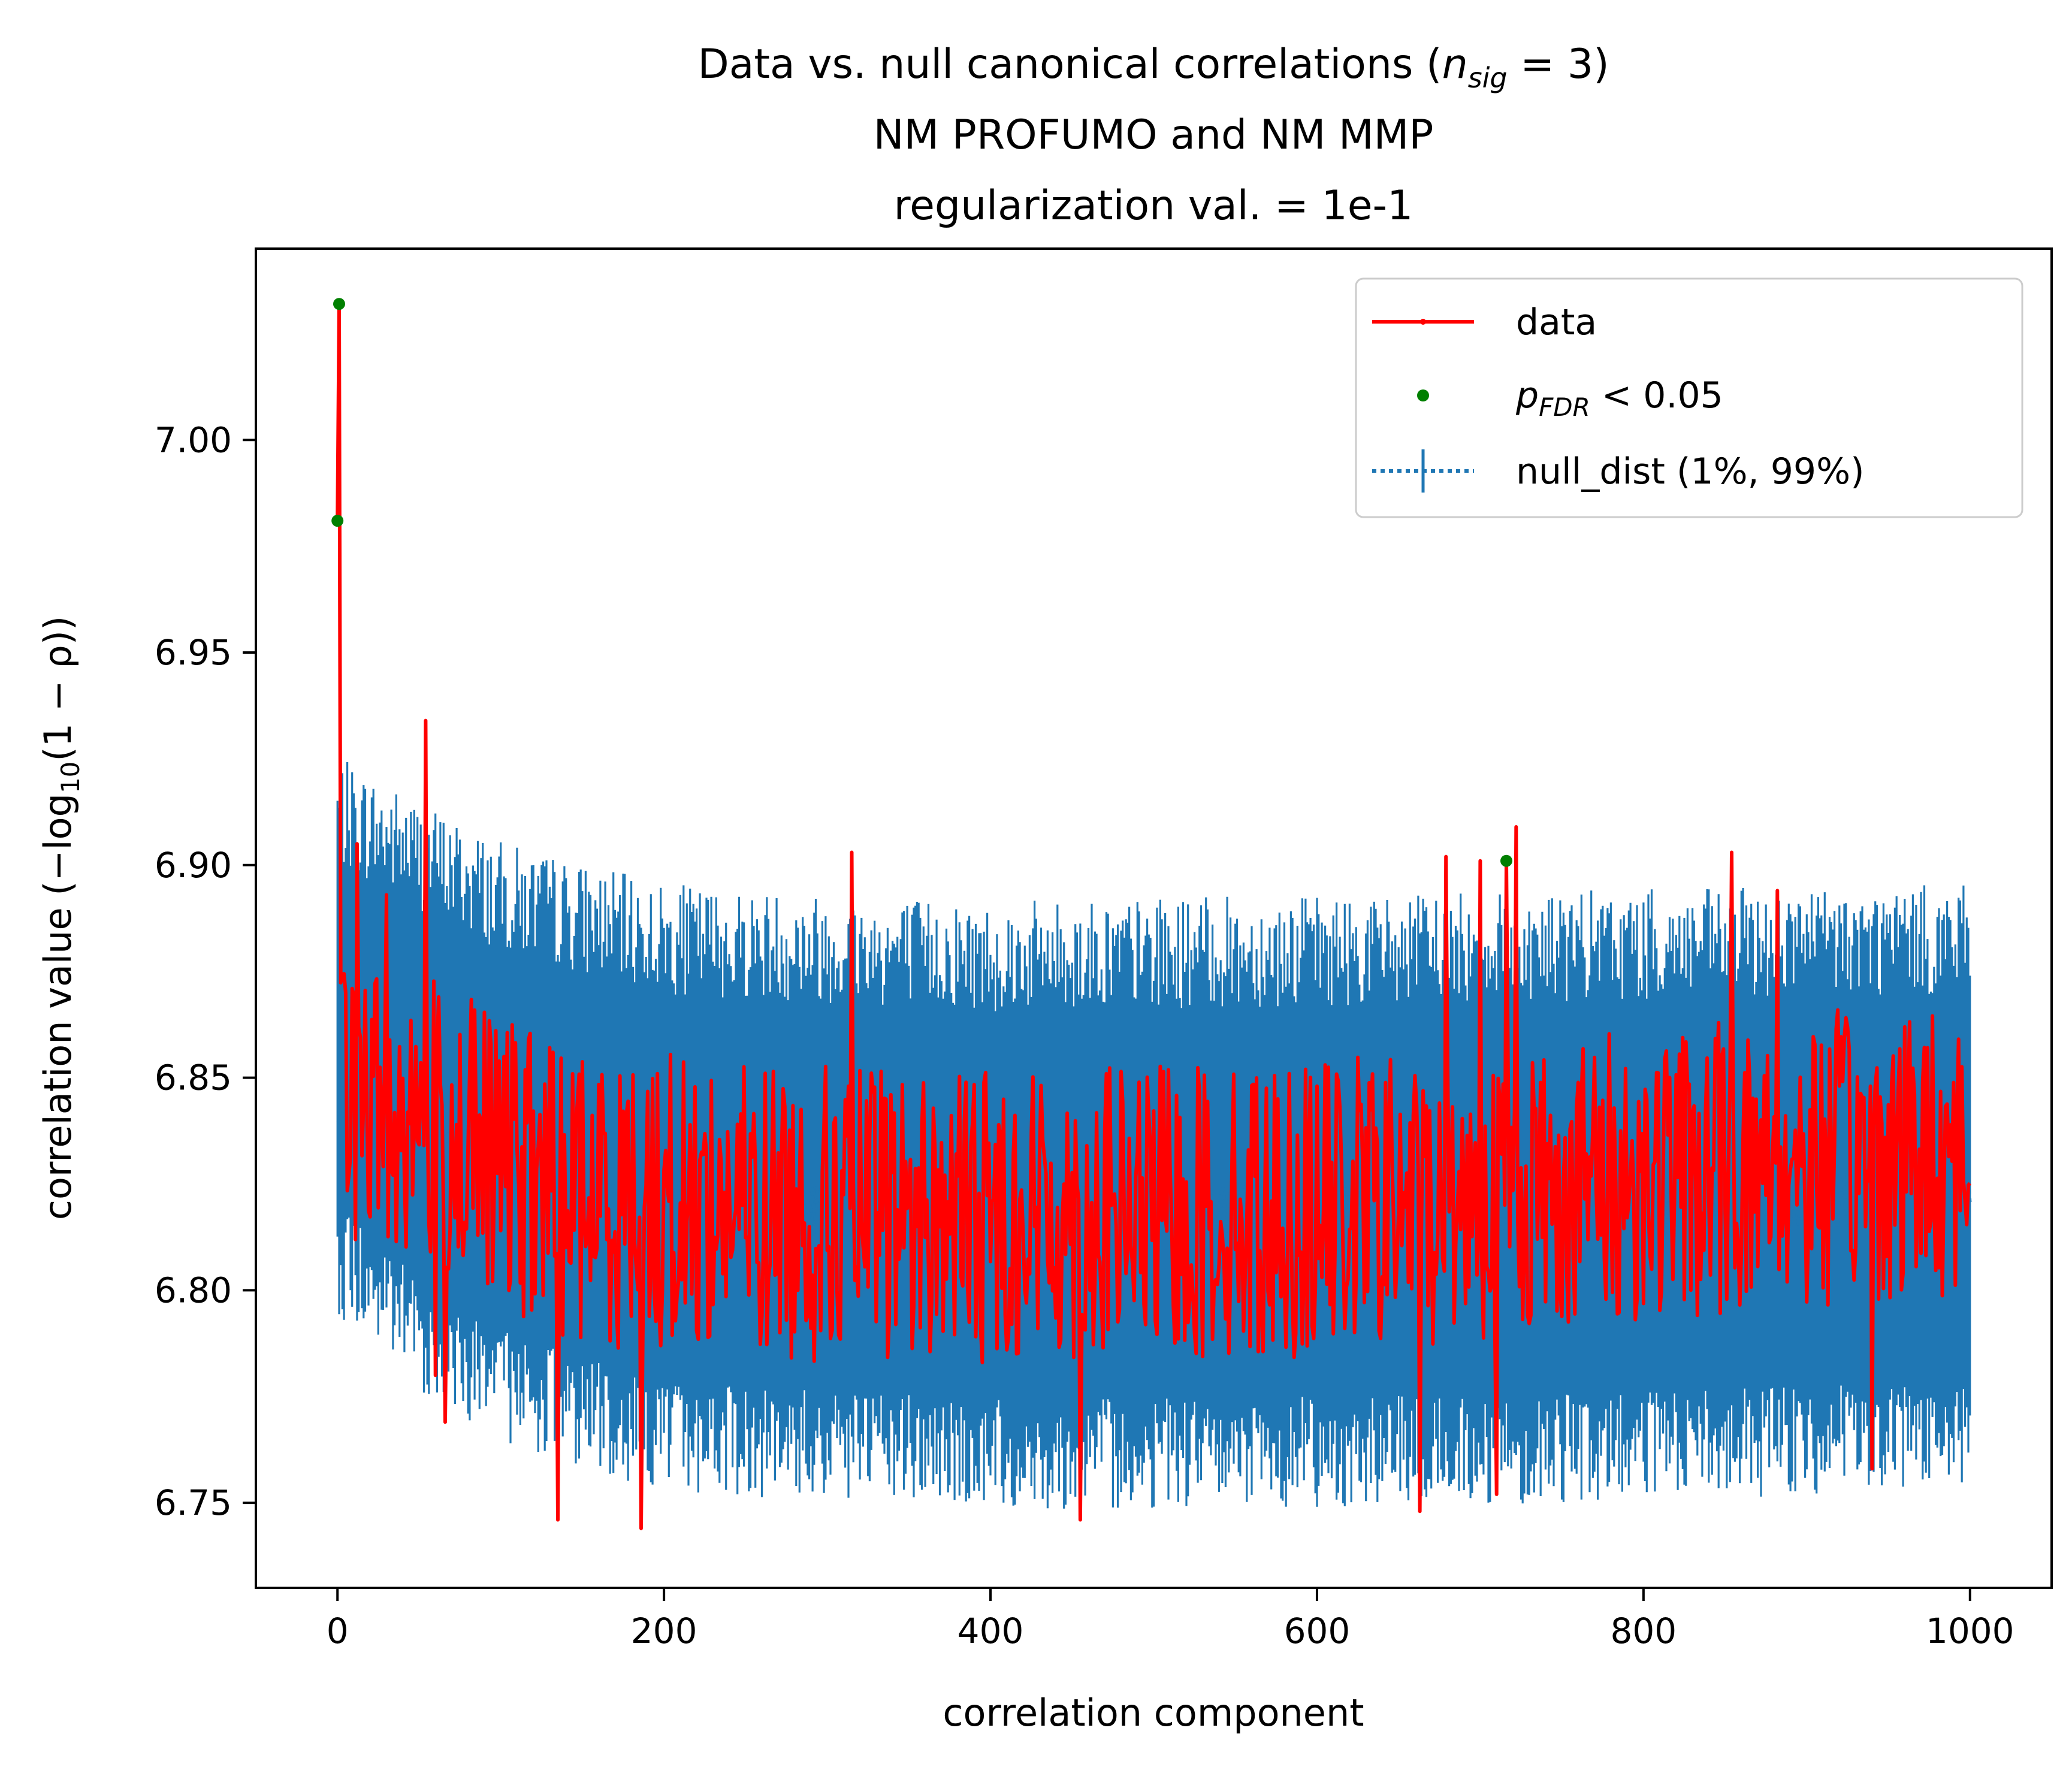 The width and height of the screenshot is (2072, 1770). What do you see at coordinates (193, 865) in the screenshot?
I see `y-tick-label: 6.90` at bounding box center [193, 865].